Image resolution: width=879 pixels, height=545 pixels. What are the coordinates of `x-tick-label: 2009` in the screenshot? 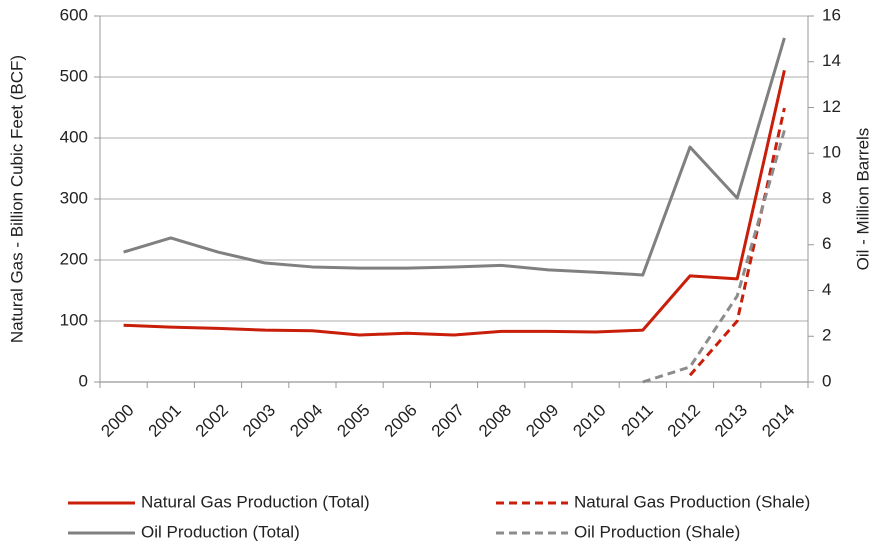 It's located at (542, 421).